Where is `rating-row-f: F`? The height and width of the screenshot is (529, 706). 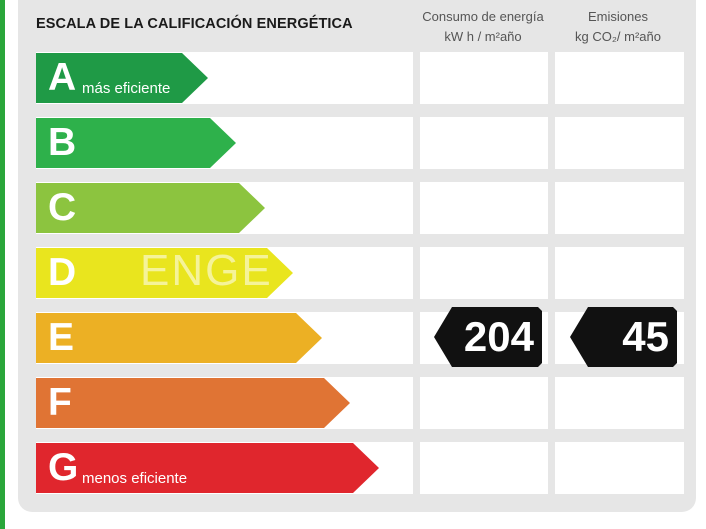
rating-row-f: F is located at coordinates (224, 403).